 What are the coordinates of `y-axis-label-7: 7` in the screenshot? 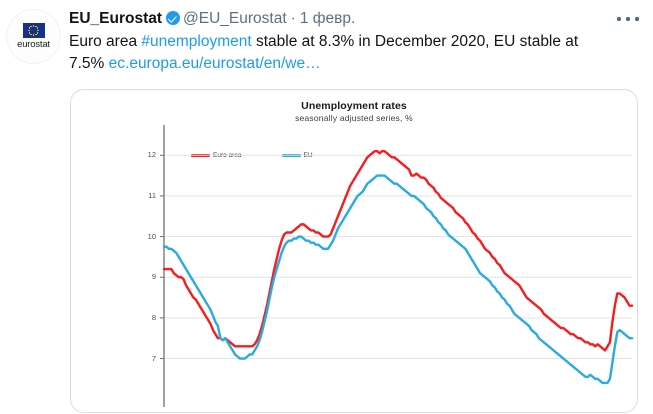 It's located at (153, 358).